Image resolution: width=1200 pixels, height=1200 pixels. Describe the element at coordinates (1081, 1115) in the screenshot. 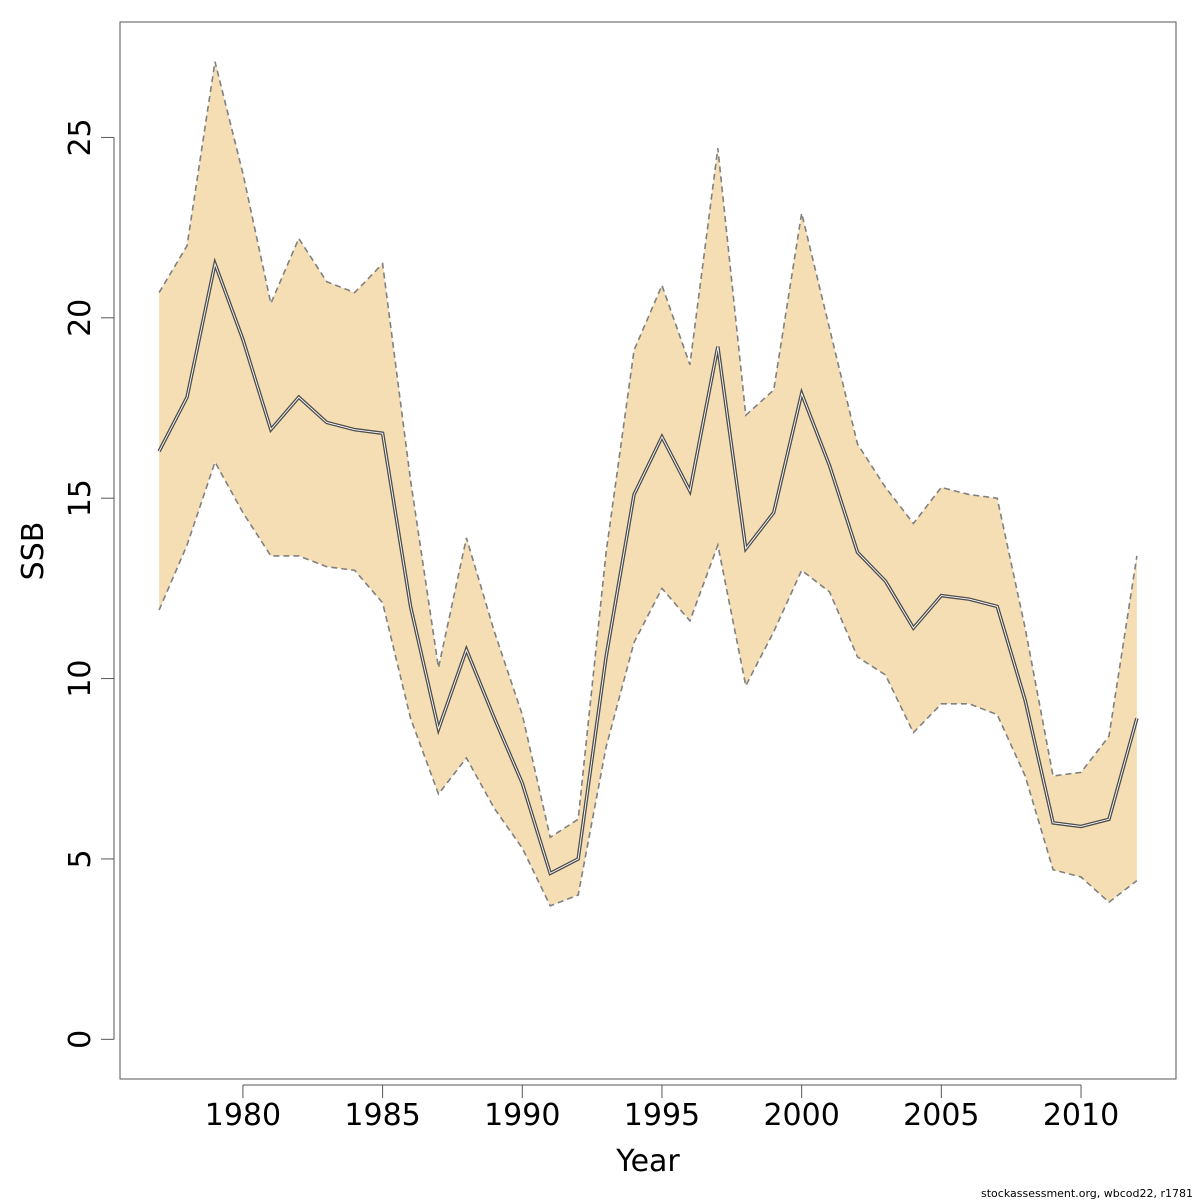

I see `x-tick-label: 2010` at that location.